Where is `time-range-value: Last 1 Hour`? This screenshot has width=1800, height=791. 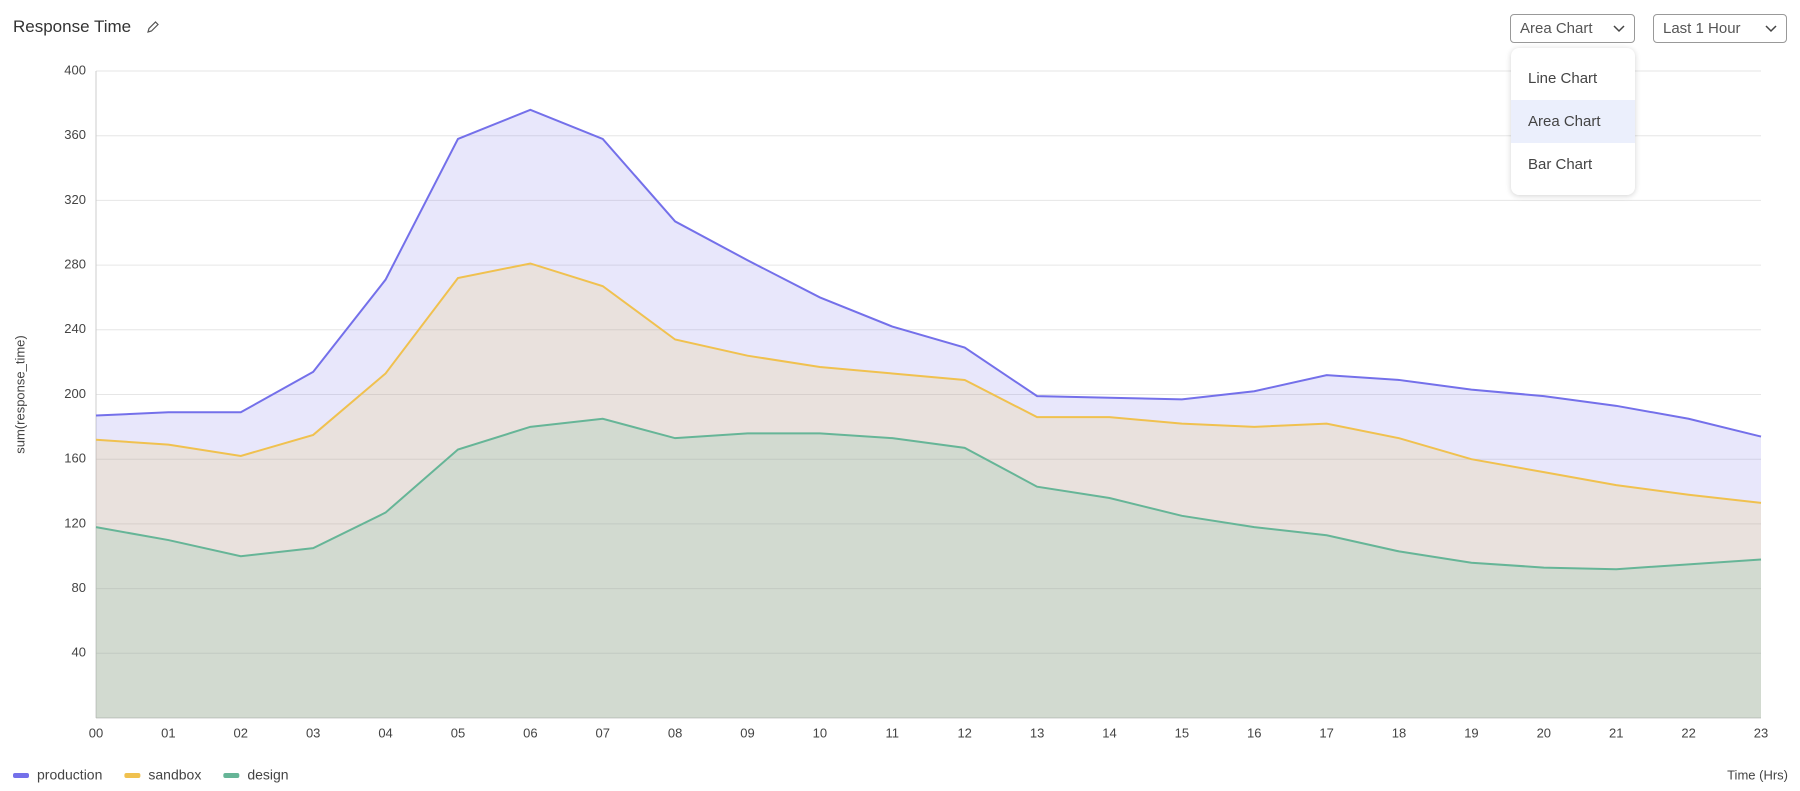 time-range-value: Last 1 Hour is located at coordinates (1702, 28).